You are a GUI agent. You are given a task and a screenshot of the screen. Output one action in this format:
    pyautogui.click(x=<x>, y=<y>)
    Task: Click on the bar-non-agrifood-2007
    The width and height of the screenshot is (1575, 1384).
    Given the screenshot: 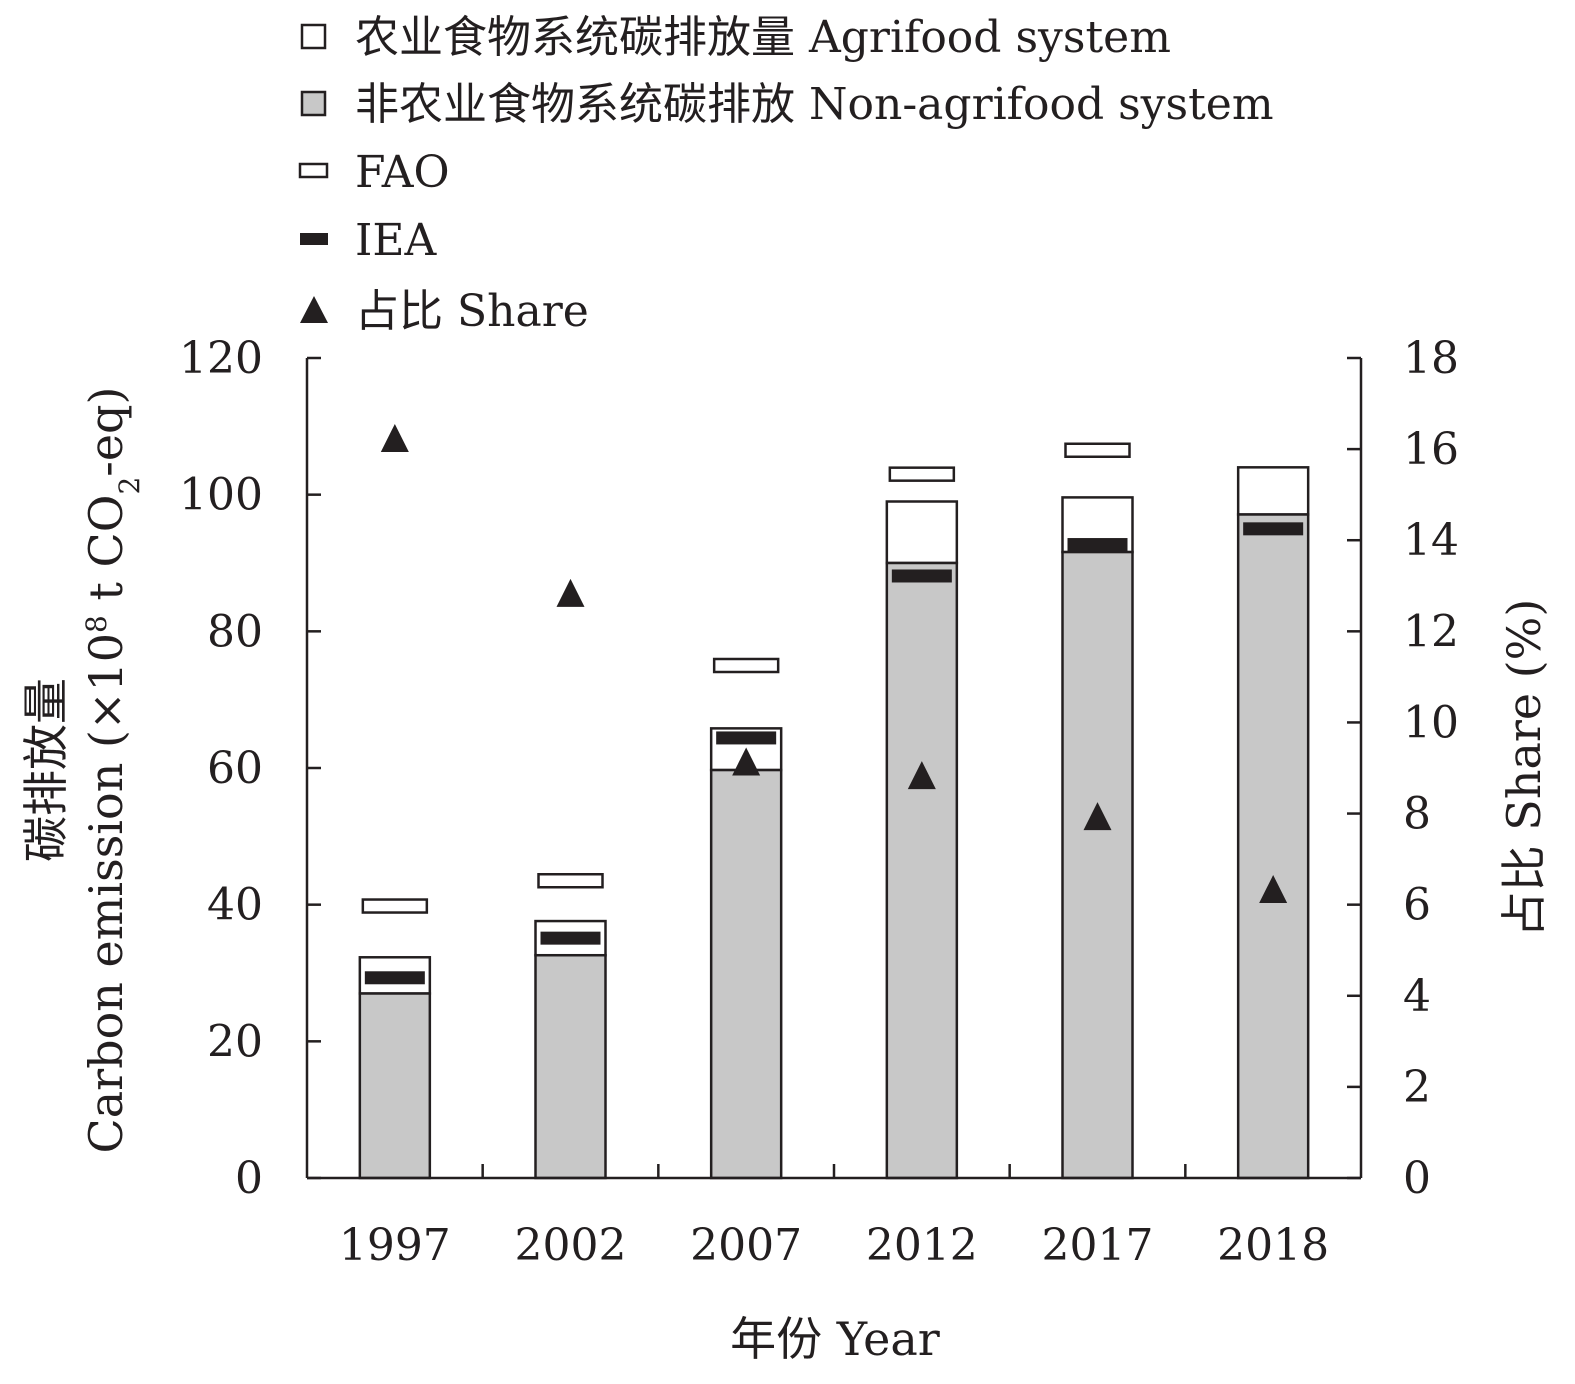 What is the action you would take?
    pyautogui.click(x=746, y=974)
    